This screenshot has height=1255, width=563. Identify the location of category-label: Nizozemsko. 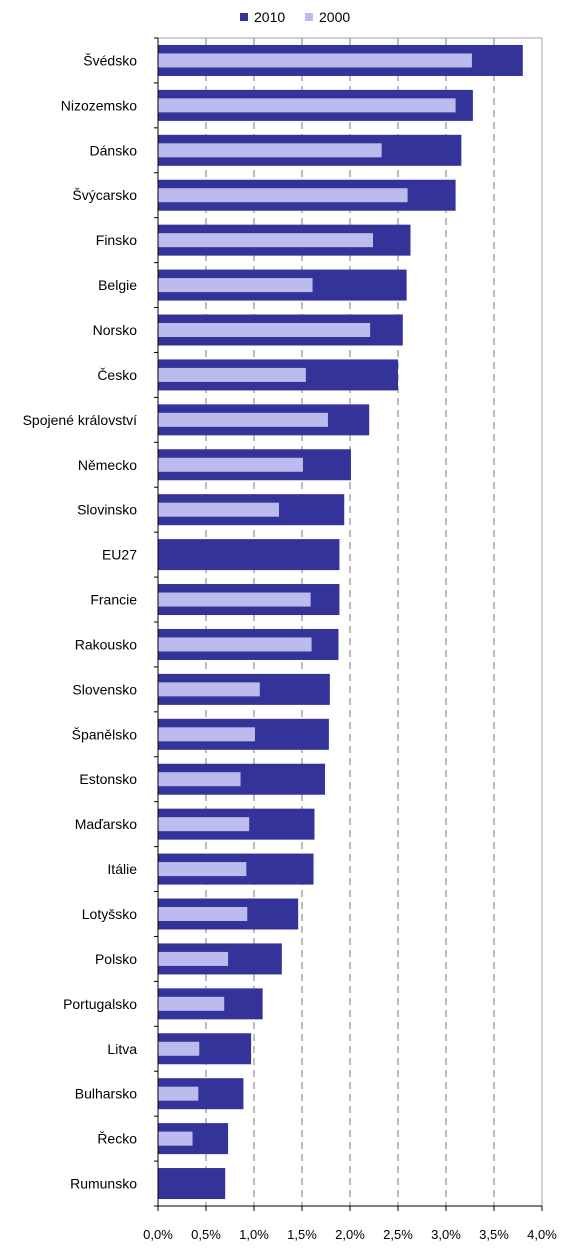
(99, 105).